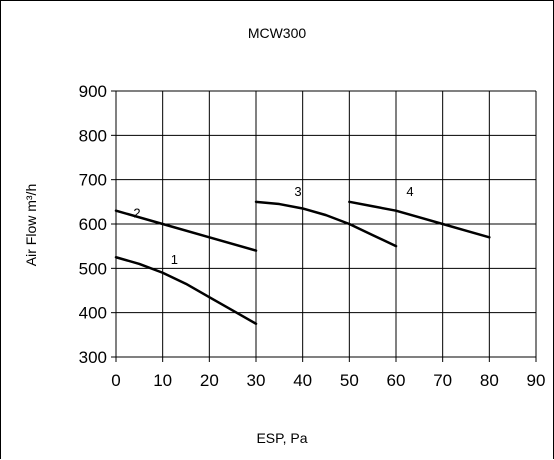 The image size is (554, 460). What do you see at coordinates (489, 380) in the screenshot?
I see `x-tick-label: 80` at bounding box center [489, 380].